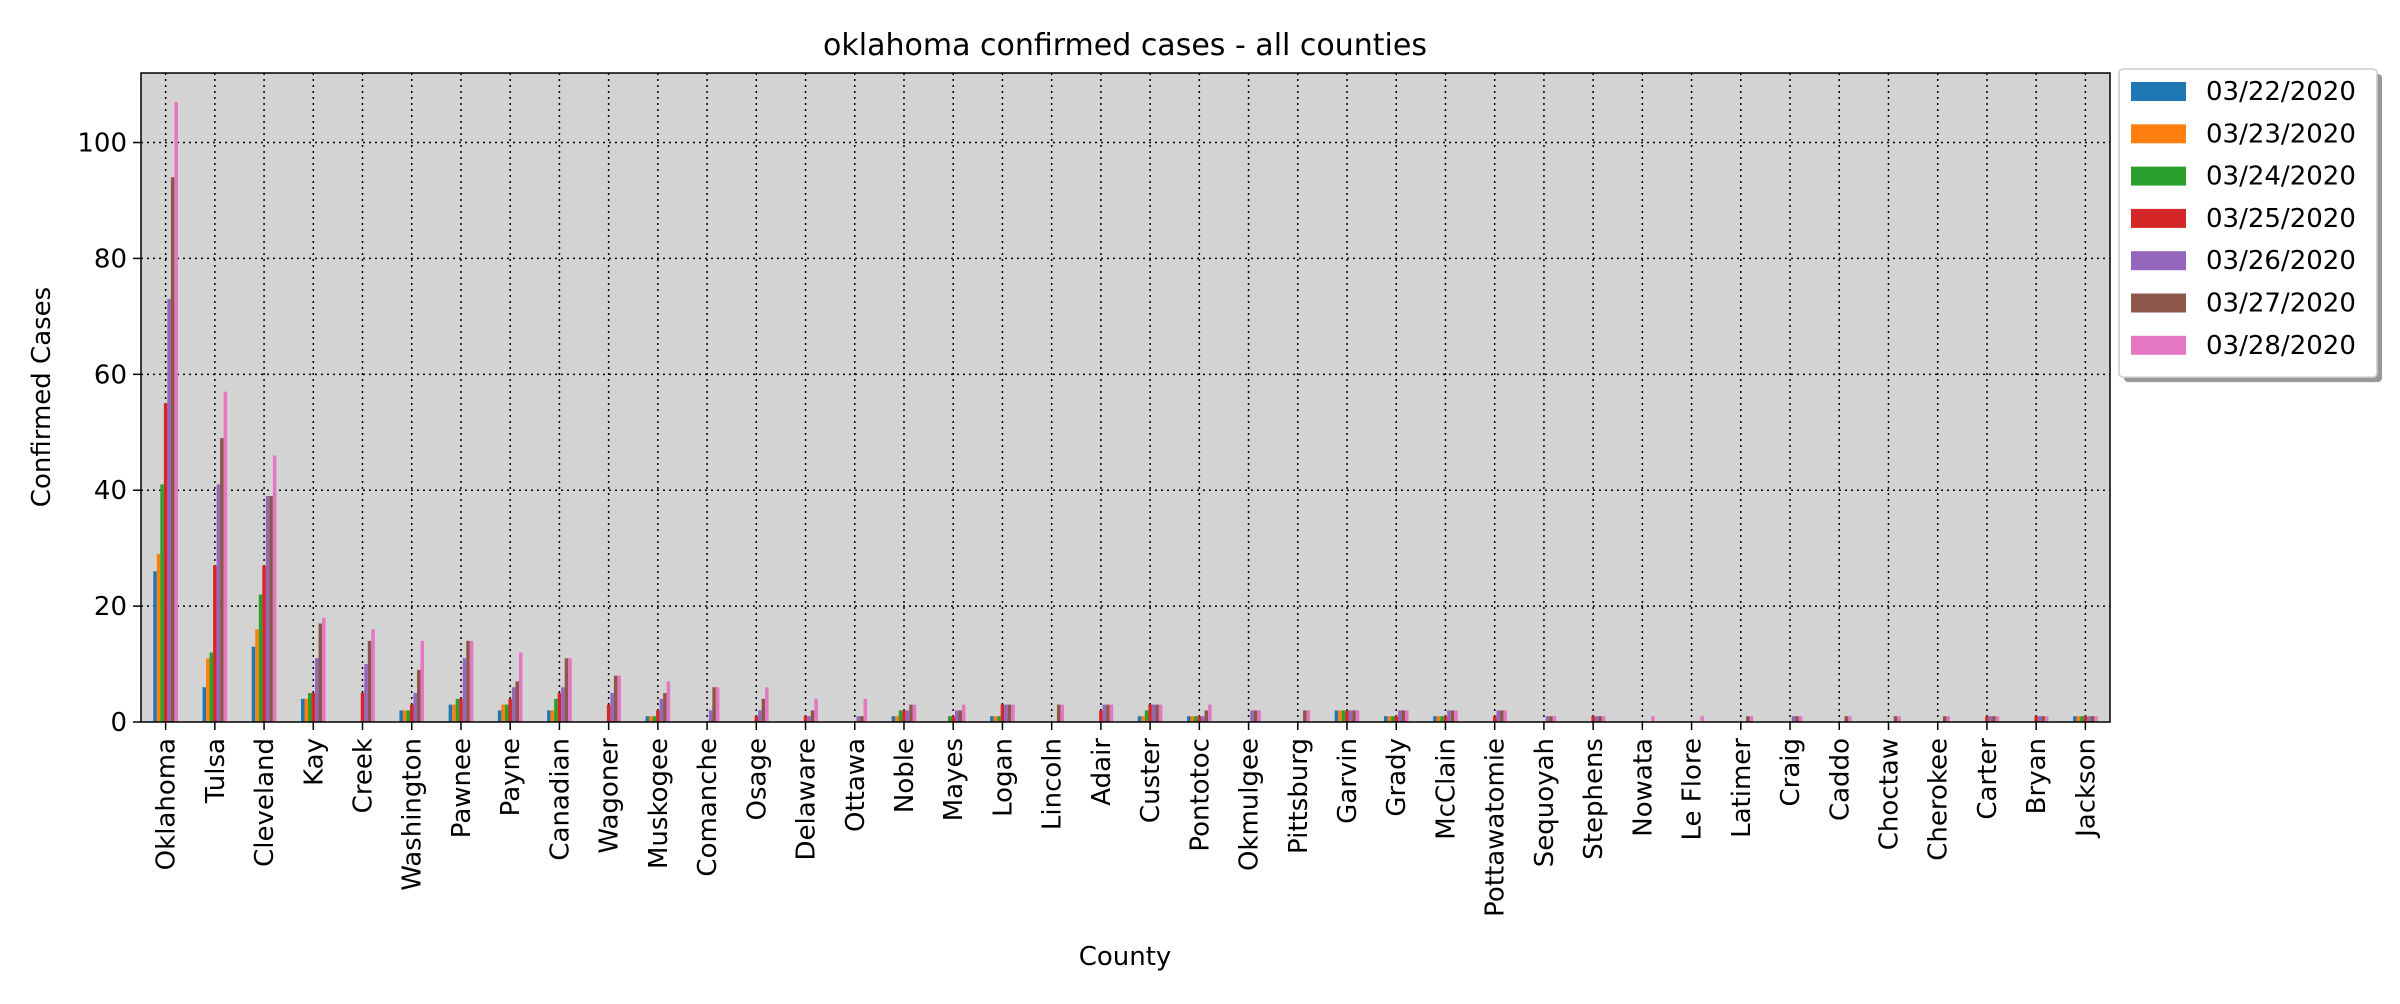 The width and height of the screenshot is (2400, 1004). I want to click on x-tick-label: Washington, so click(413, 814).